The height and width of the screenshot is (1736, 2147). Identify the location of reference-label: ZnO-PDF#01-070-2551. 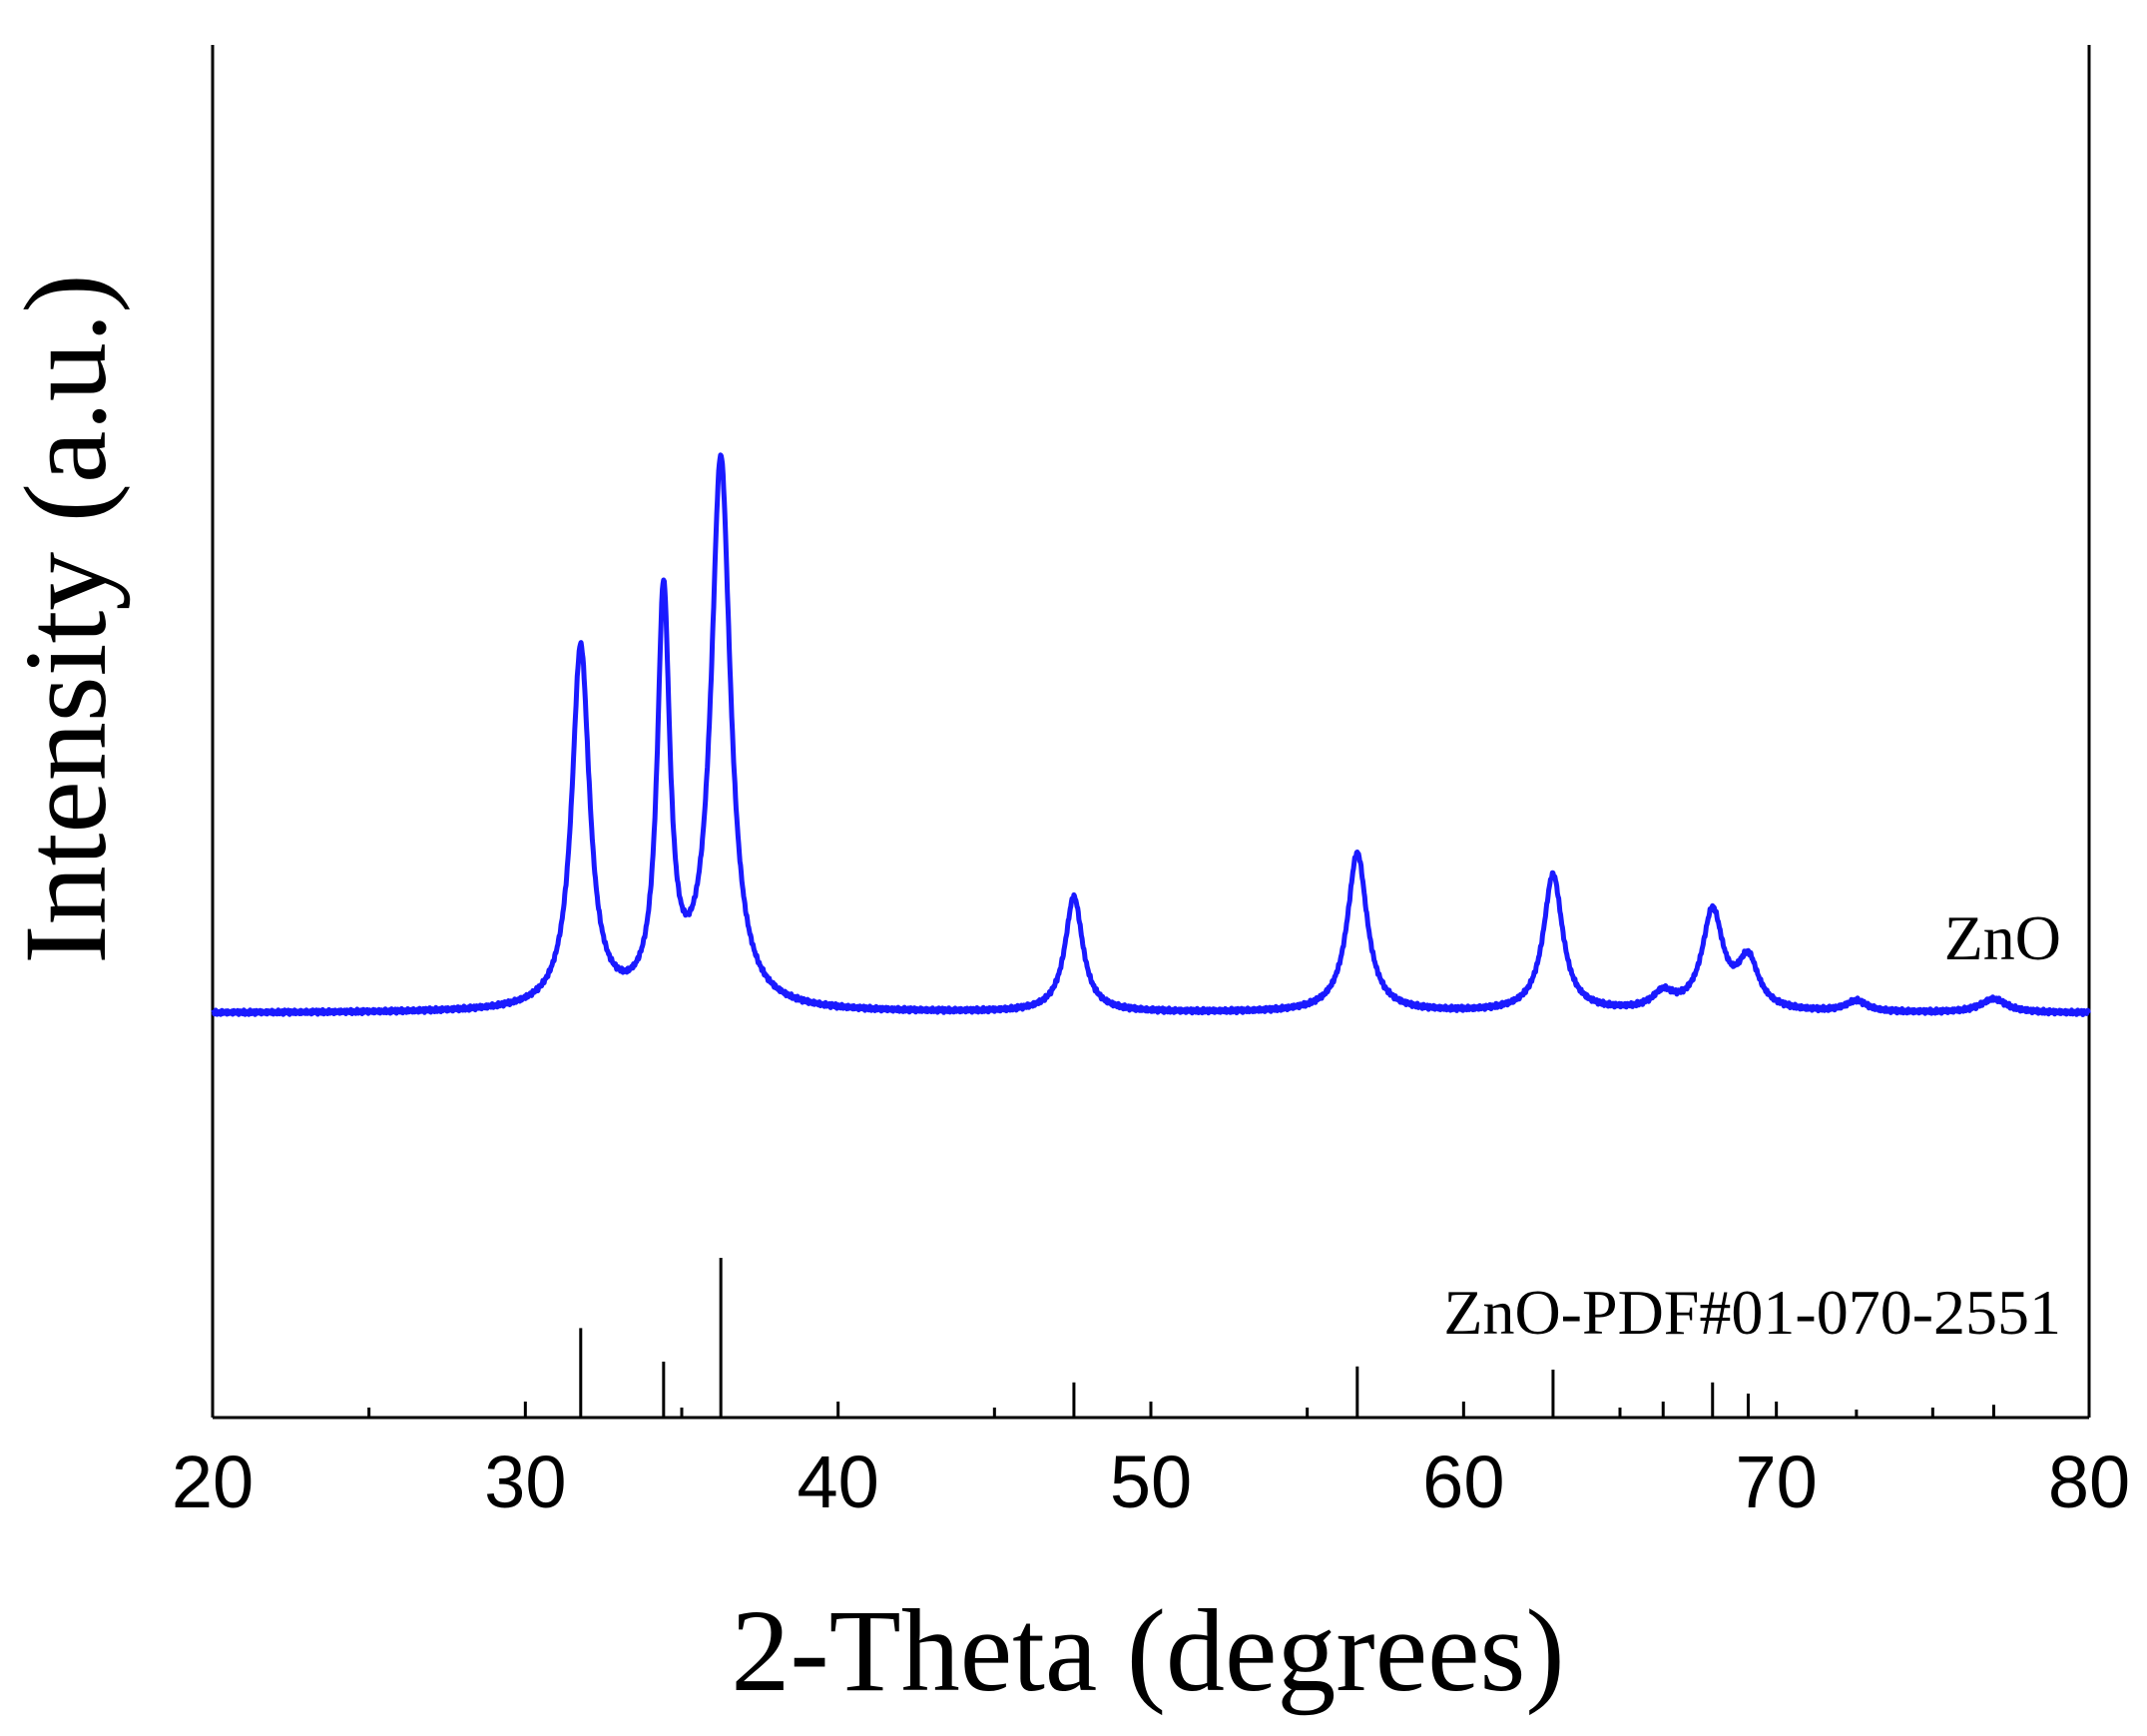
(1752, 1312).